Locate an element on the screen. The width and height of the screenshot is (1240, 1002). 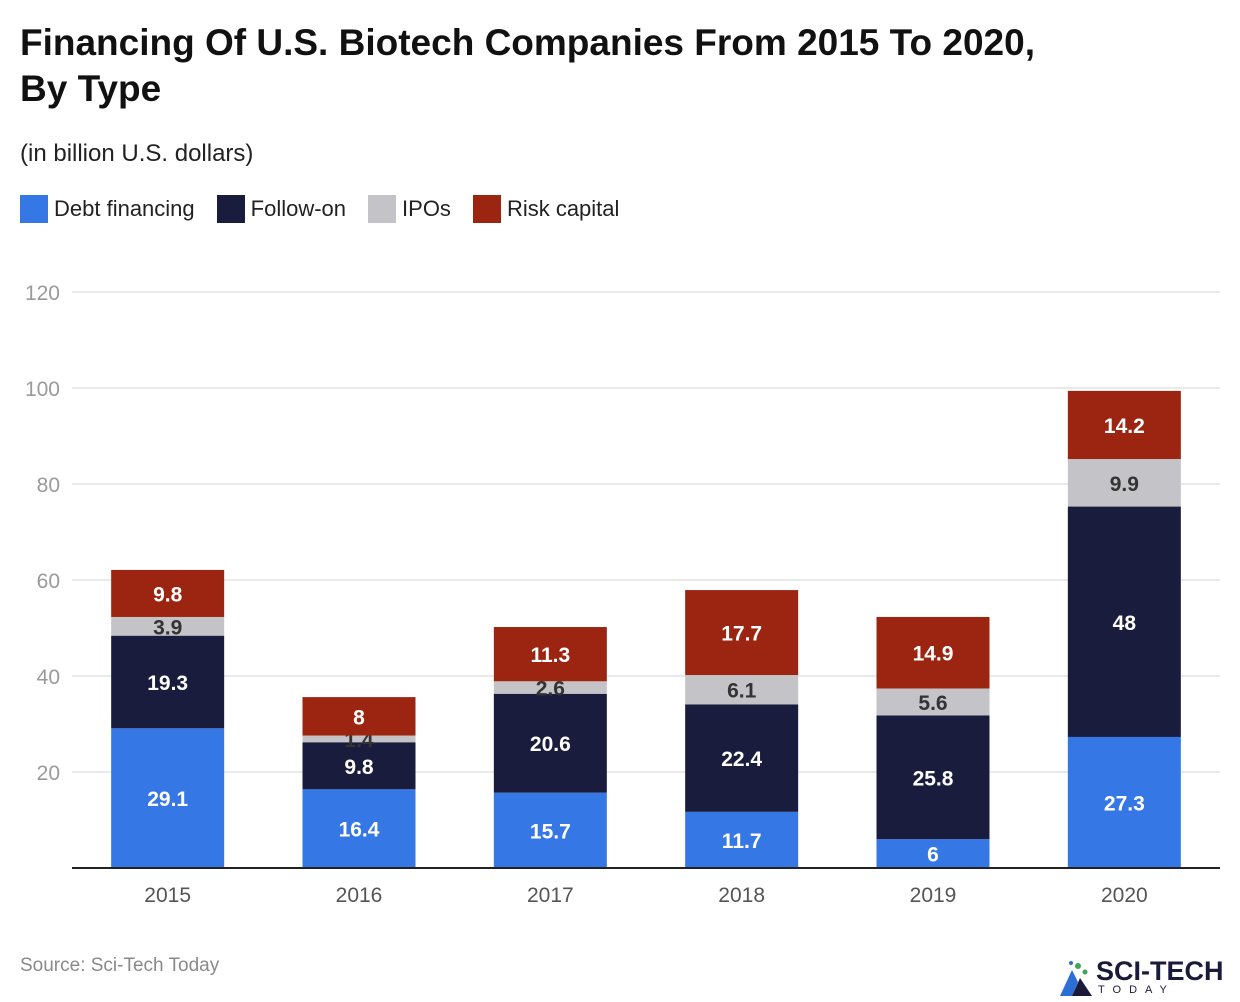
bar-follow-on-2015 is located at coordinates (168, 682).